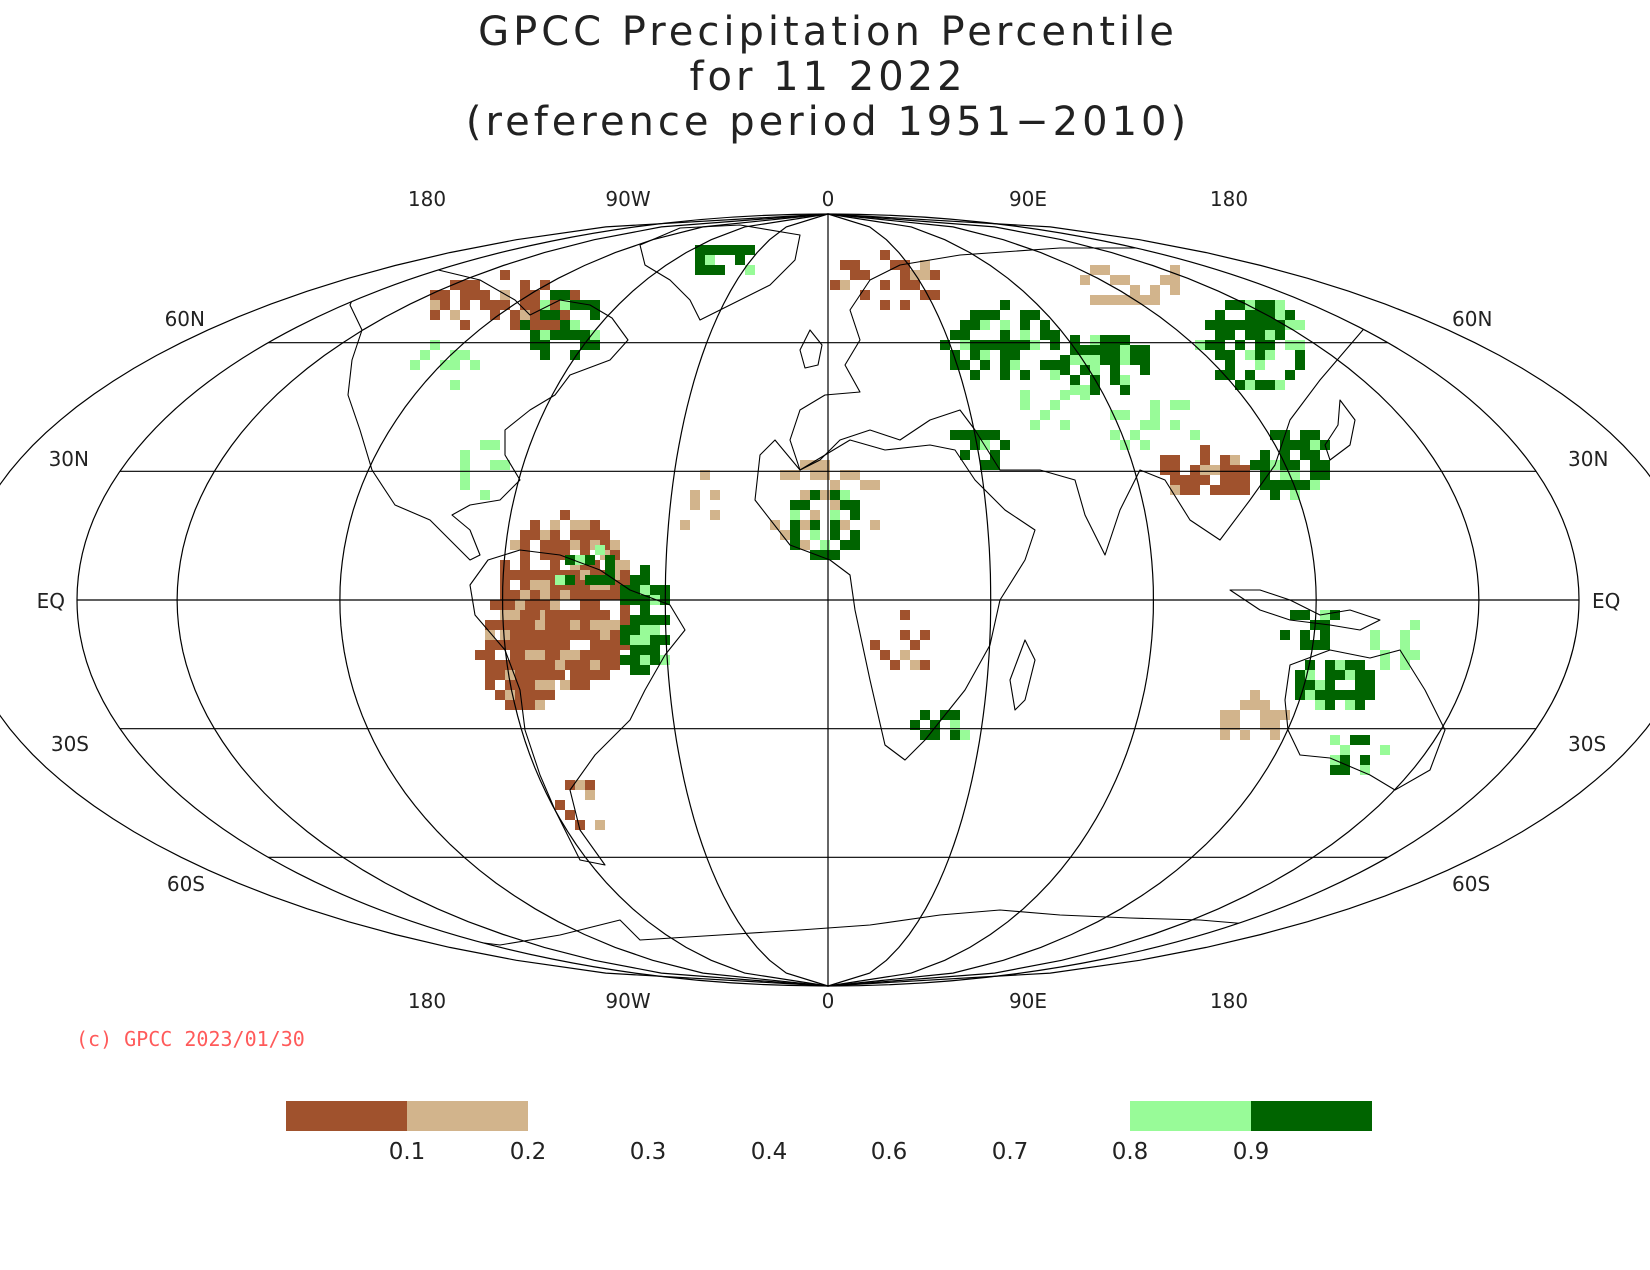 This screenshot has height=1270, width=1650. Describe the element at coordinates (769, 1152) in the screenshot. I see `legend-label: 0.4` at that location.